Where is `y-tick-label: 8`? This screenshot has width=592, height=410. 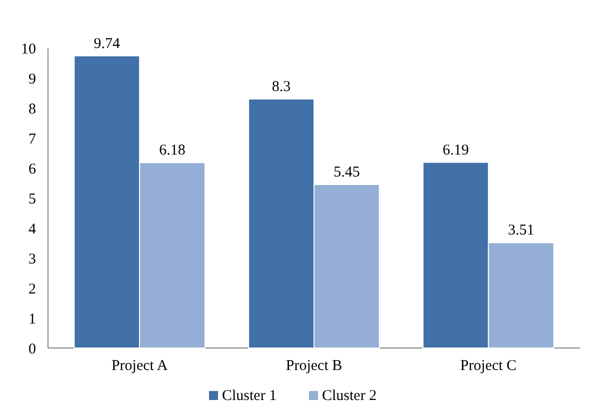
y-tick-label: 8 is located at coordinates (32, 109).